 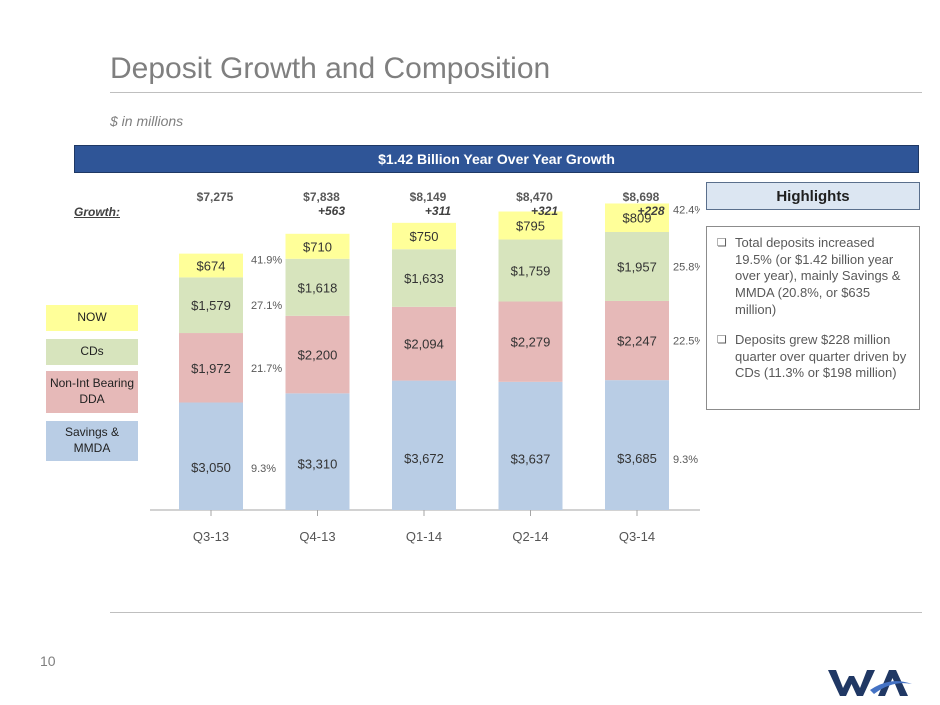 What do you see at coordinates (266, 261) in the screenshot?
I see `share-percent-label: 41.9%` at bounding box center [266, 261].